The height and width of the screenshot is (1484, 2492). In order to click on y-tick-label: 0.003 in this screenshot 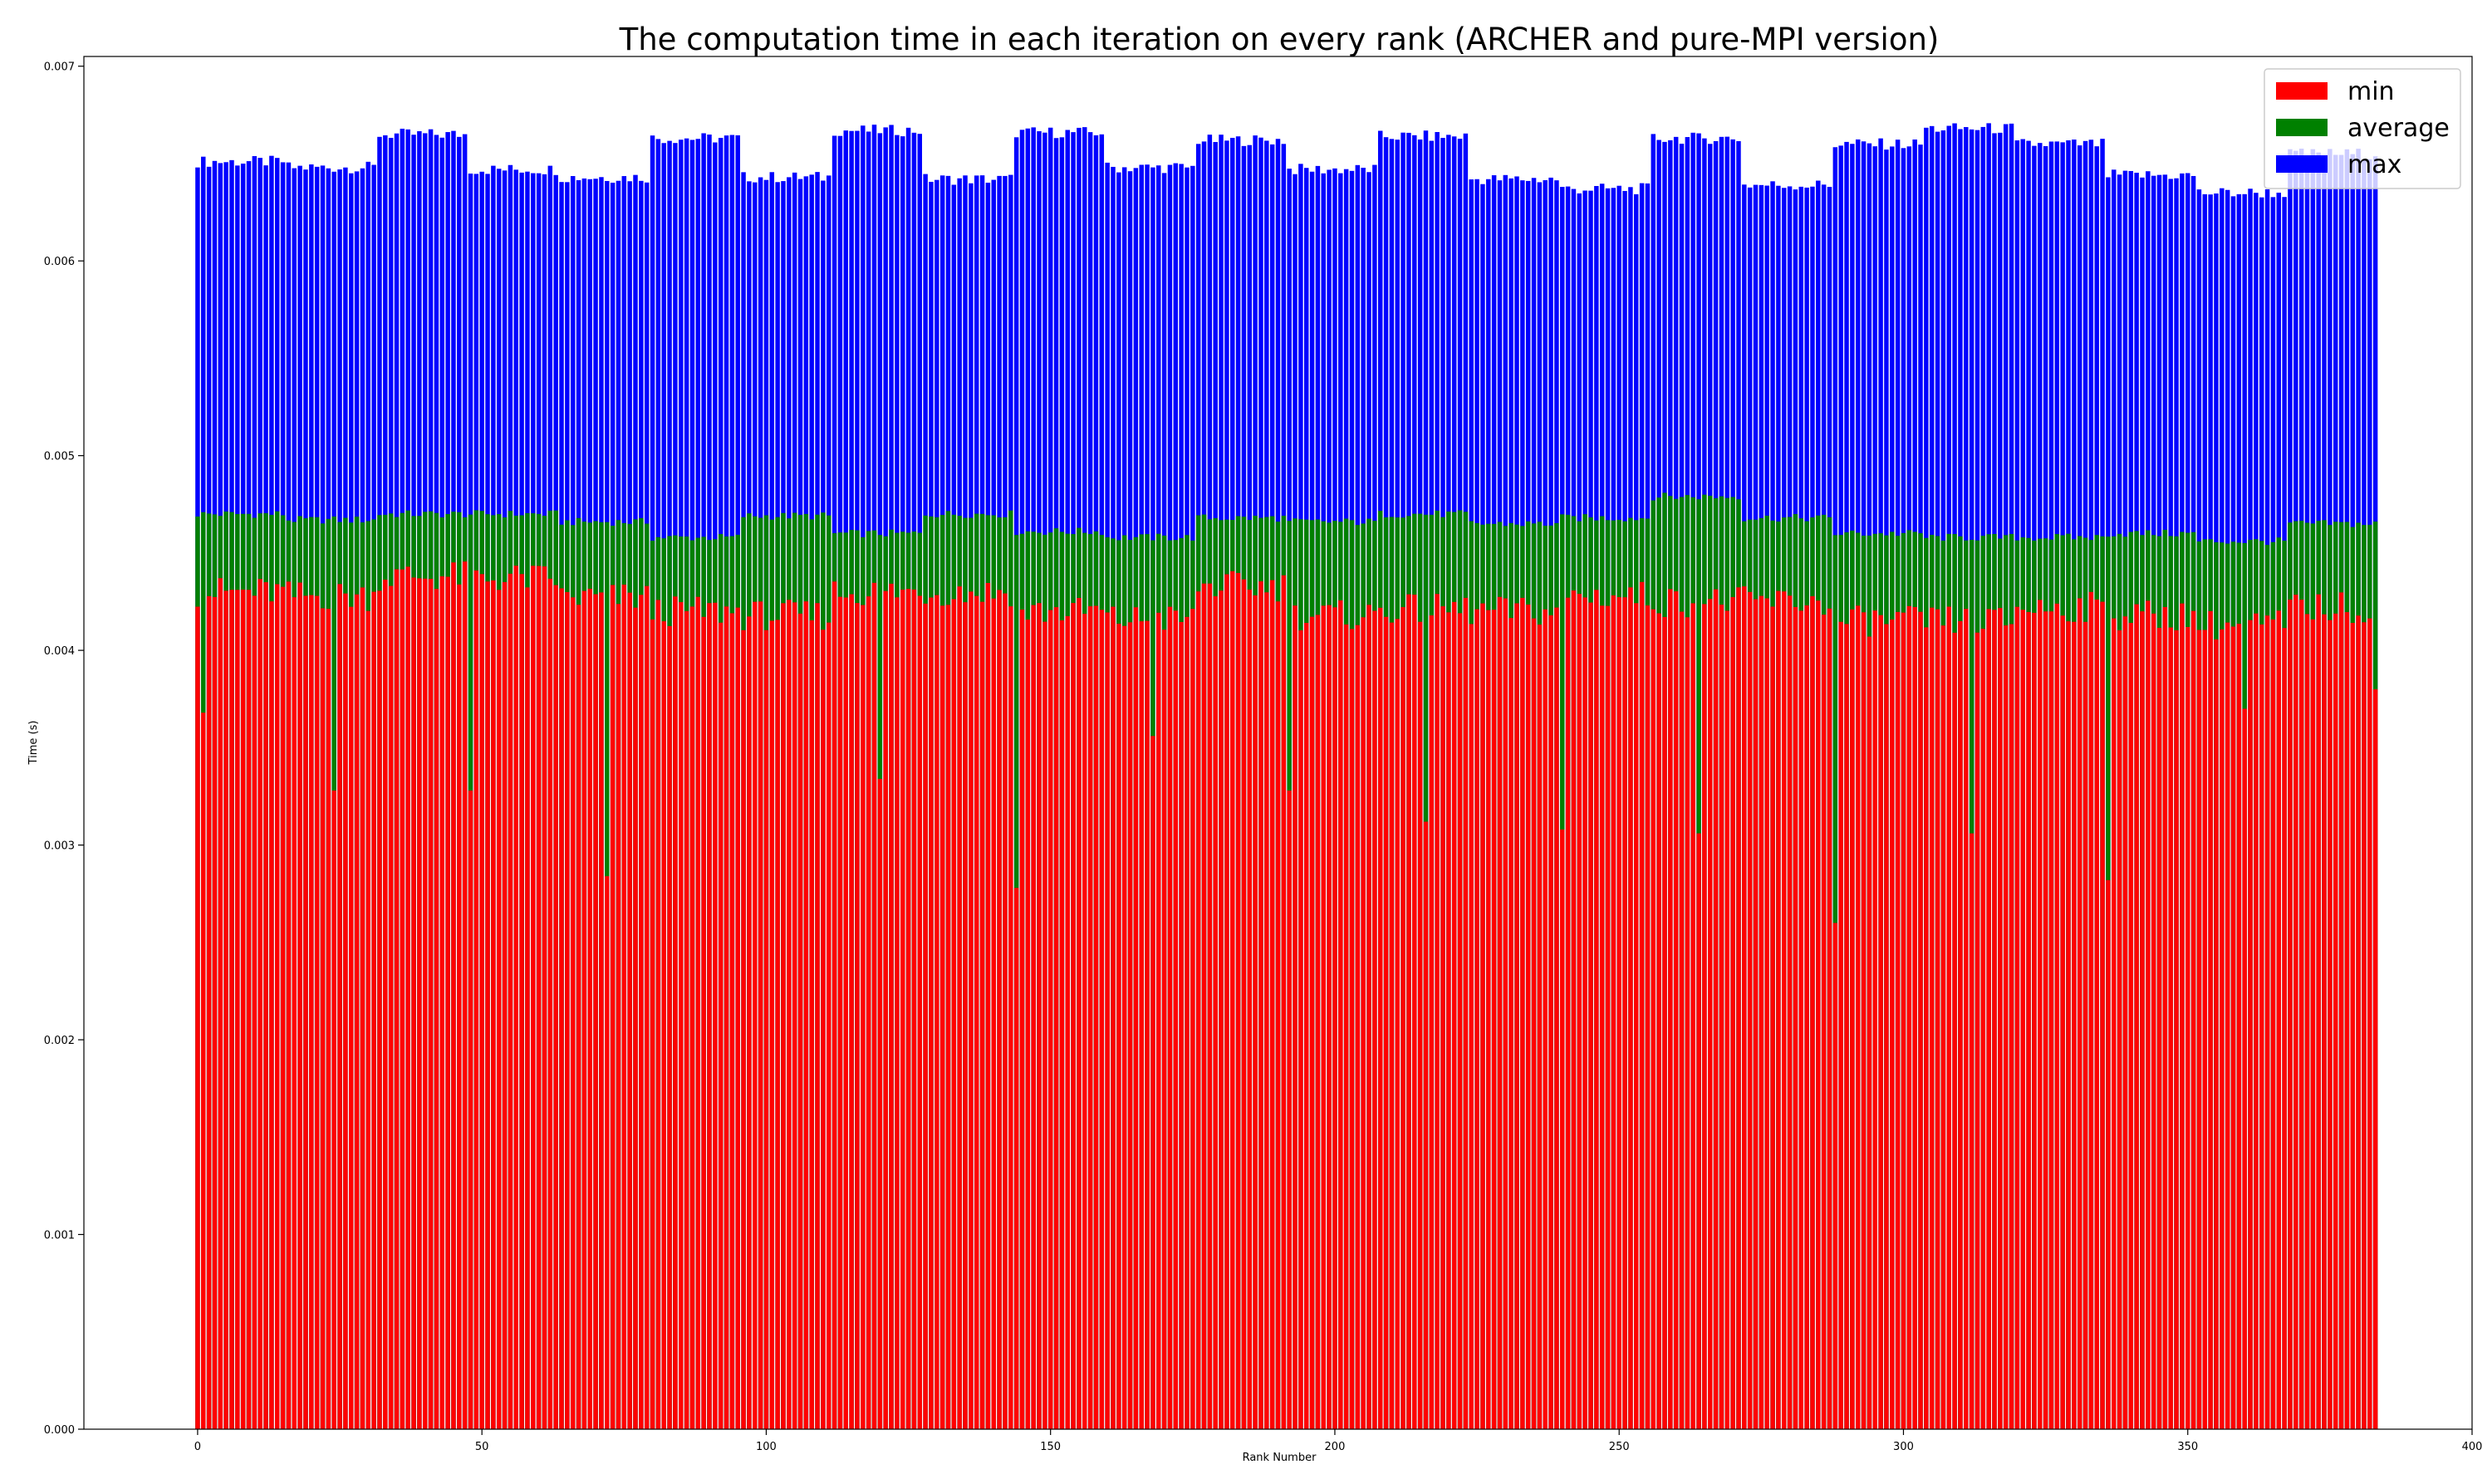, I will do `click(59, 846)`.